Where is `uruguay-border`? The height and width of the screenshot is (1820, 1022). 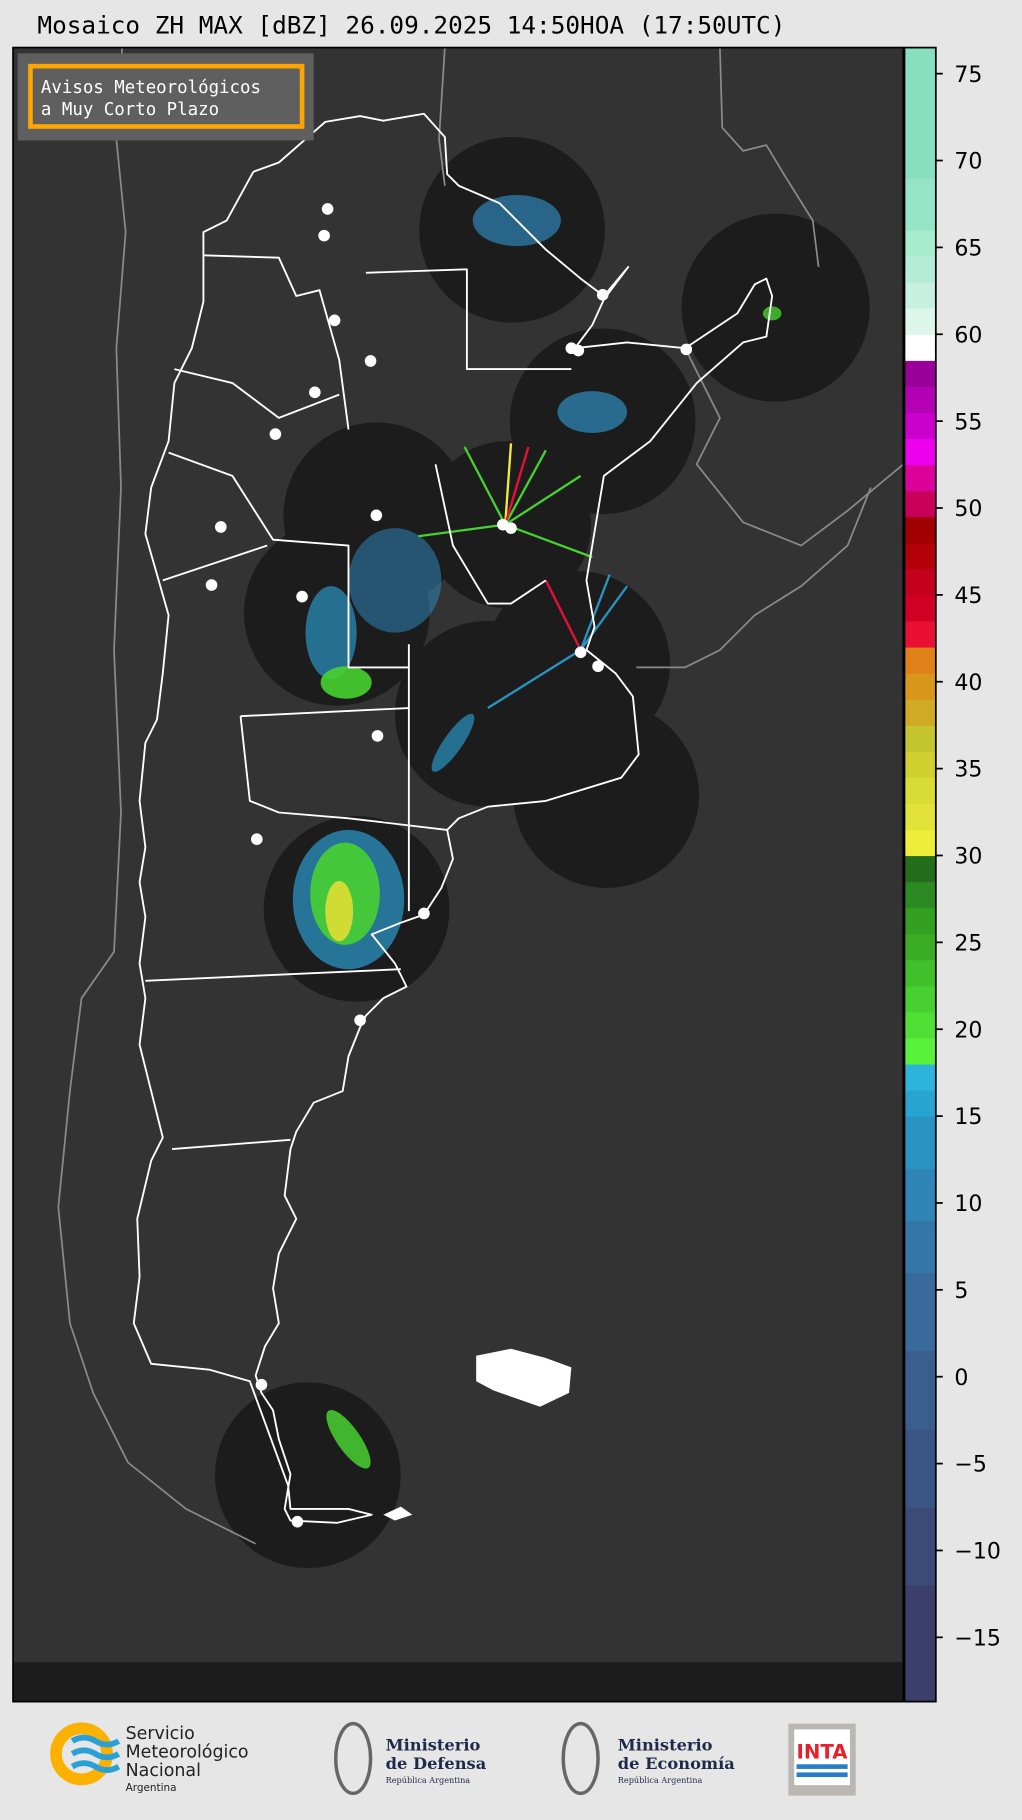 uruguay-border is located at coordinates (794, 447).